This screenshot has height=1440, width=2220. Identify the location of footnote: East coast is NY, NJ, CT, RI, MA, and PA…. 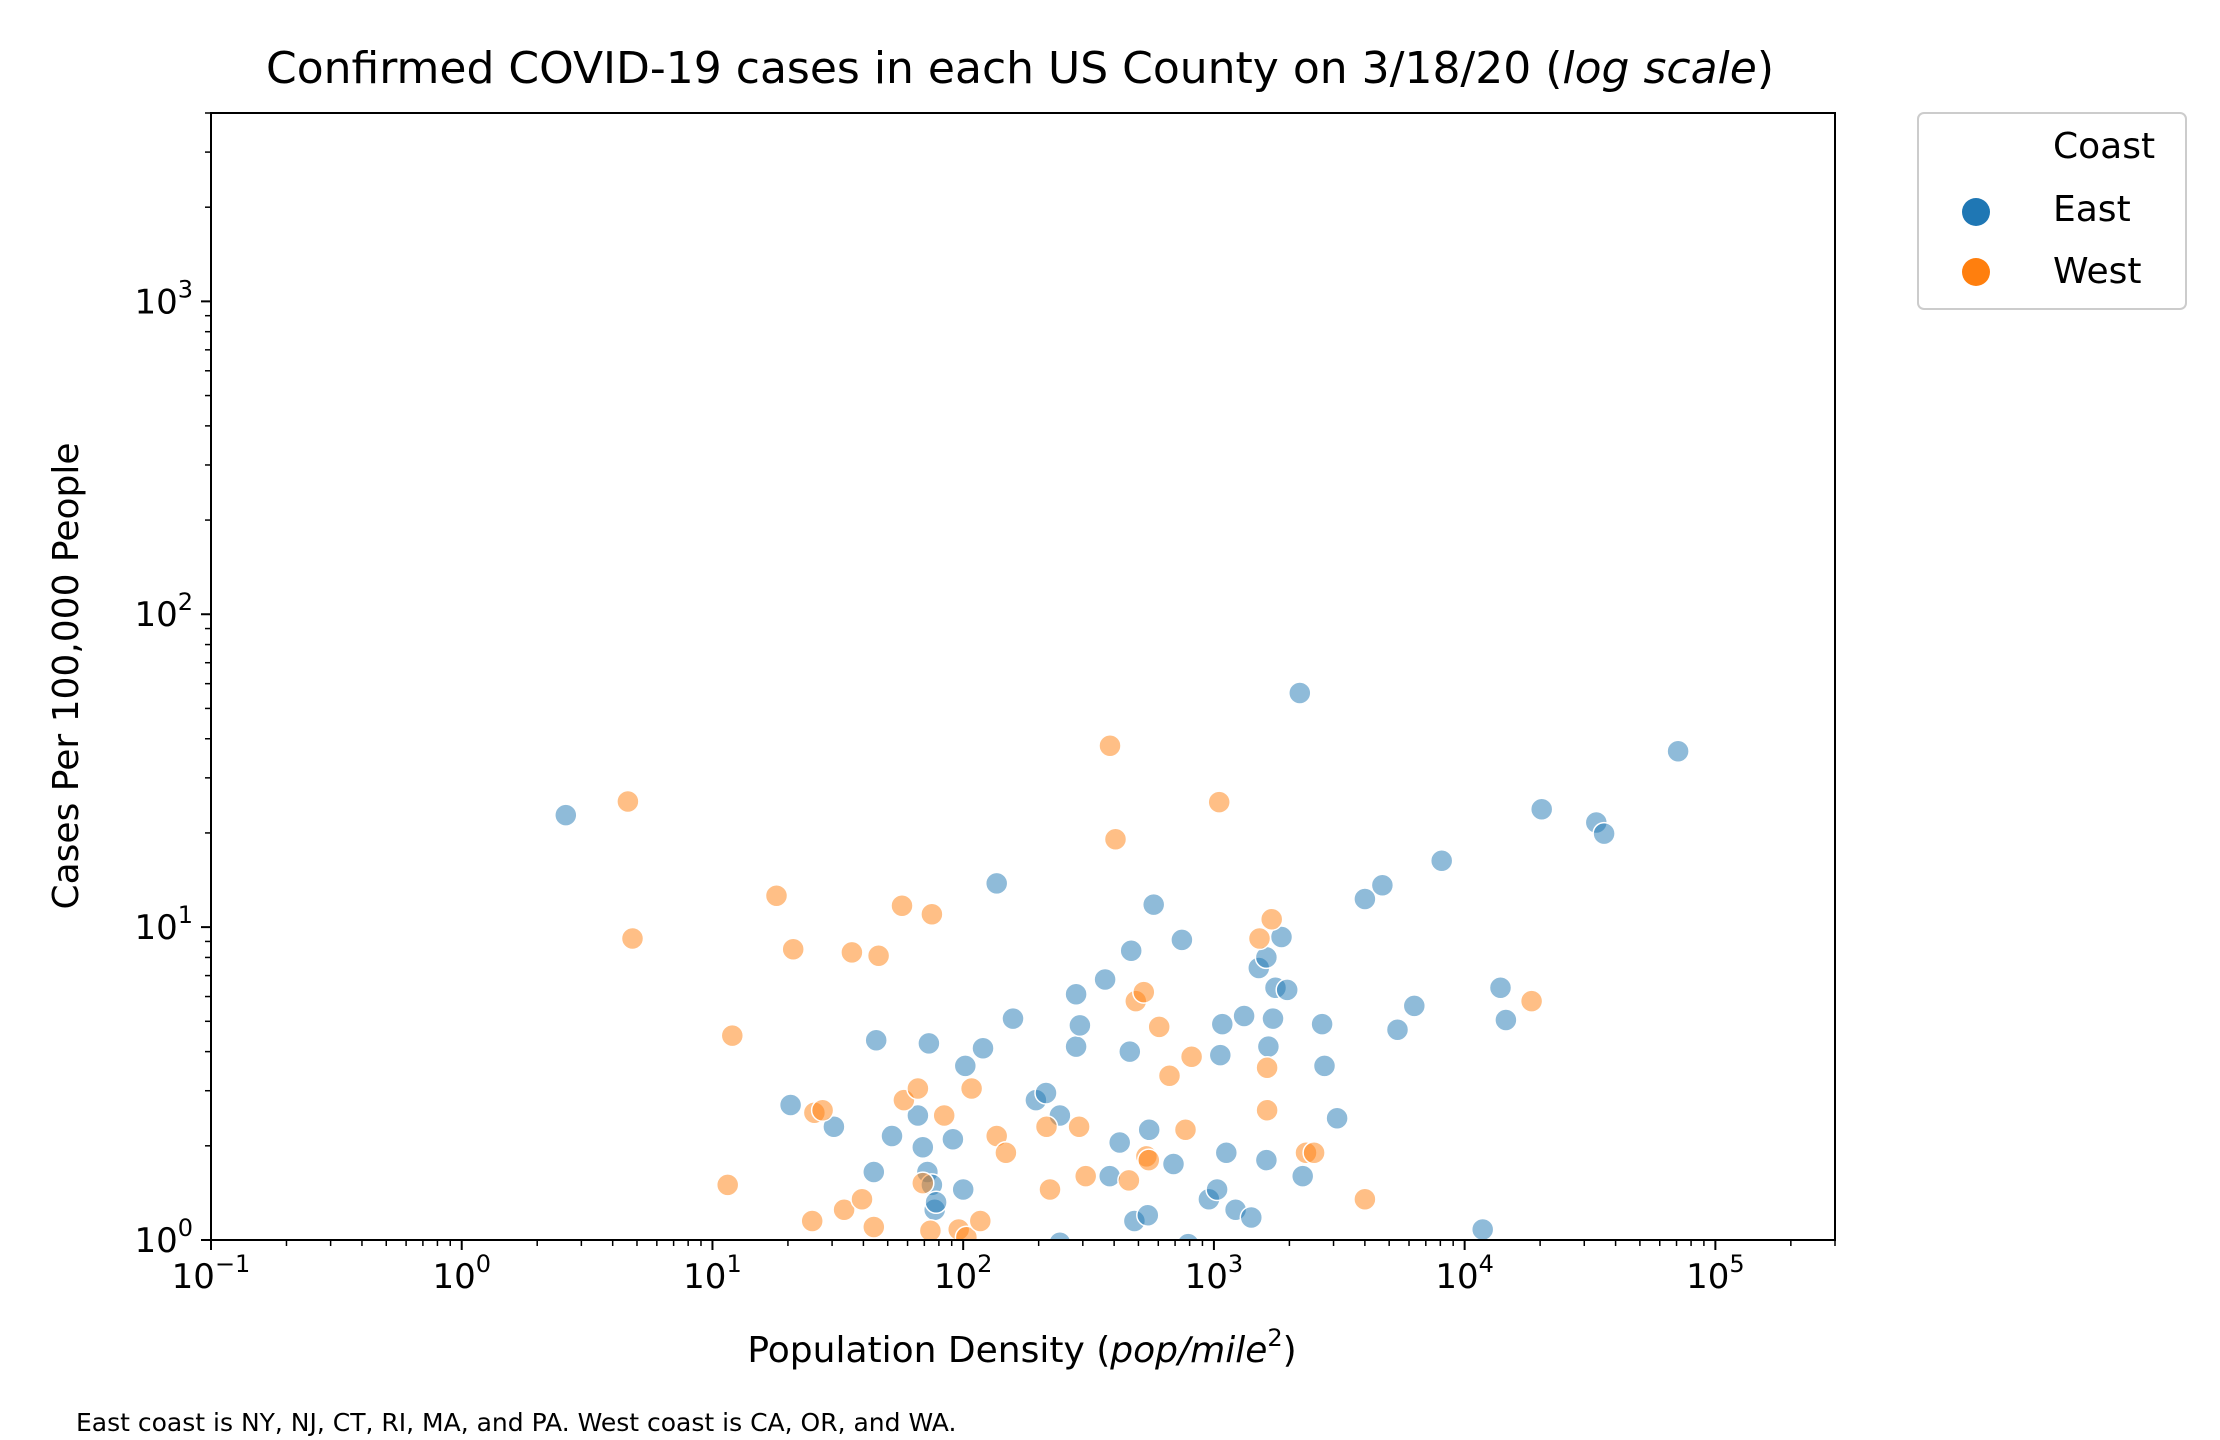
(516, 1422).